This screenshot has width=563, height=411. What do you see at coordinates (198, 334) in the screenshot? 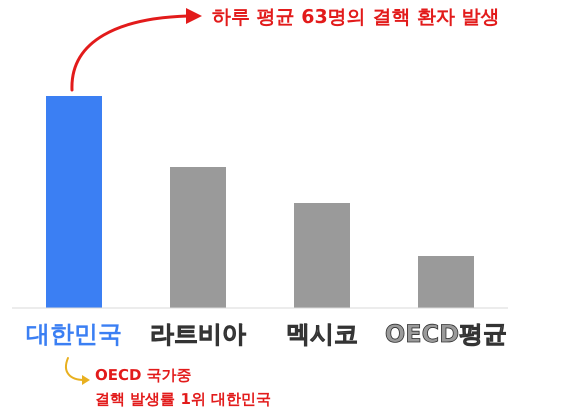
I see `x-tick-label: 라트비아` at bounding box center [198, 334].